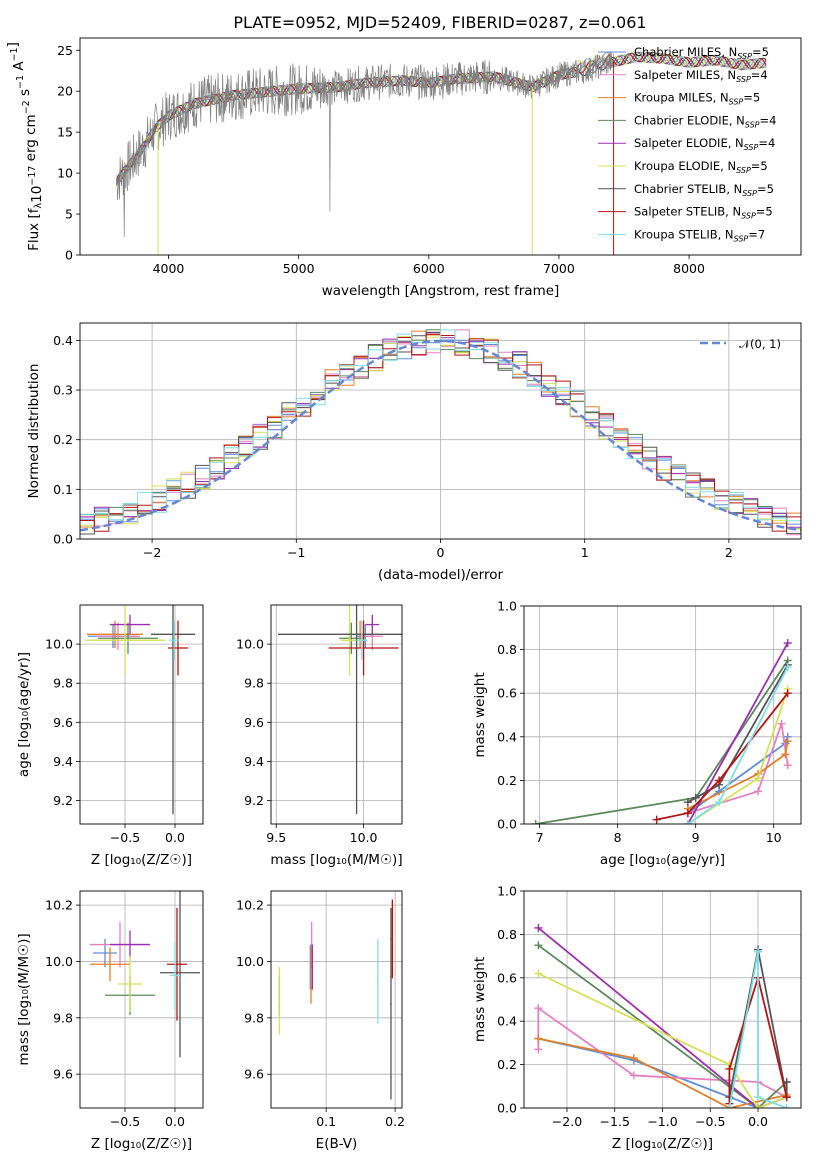 The height and width of the screenshot is (1170, 819). What do you see at coordinates (701, 53) in the screenshot?
I see `legend-label: Chabrier MILES, NSSP=5` at bounding box center [701, 53].